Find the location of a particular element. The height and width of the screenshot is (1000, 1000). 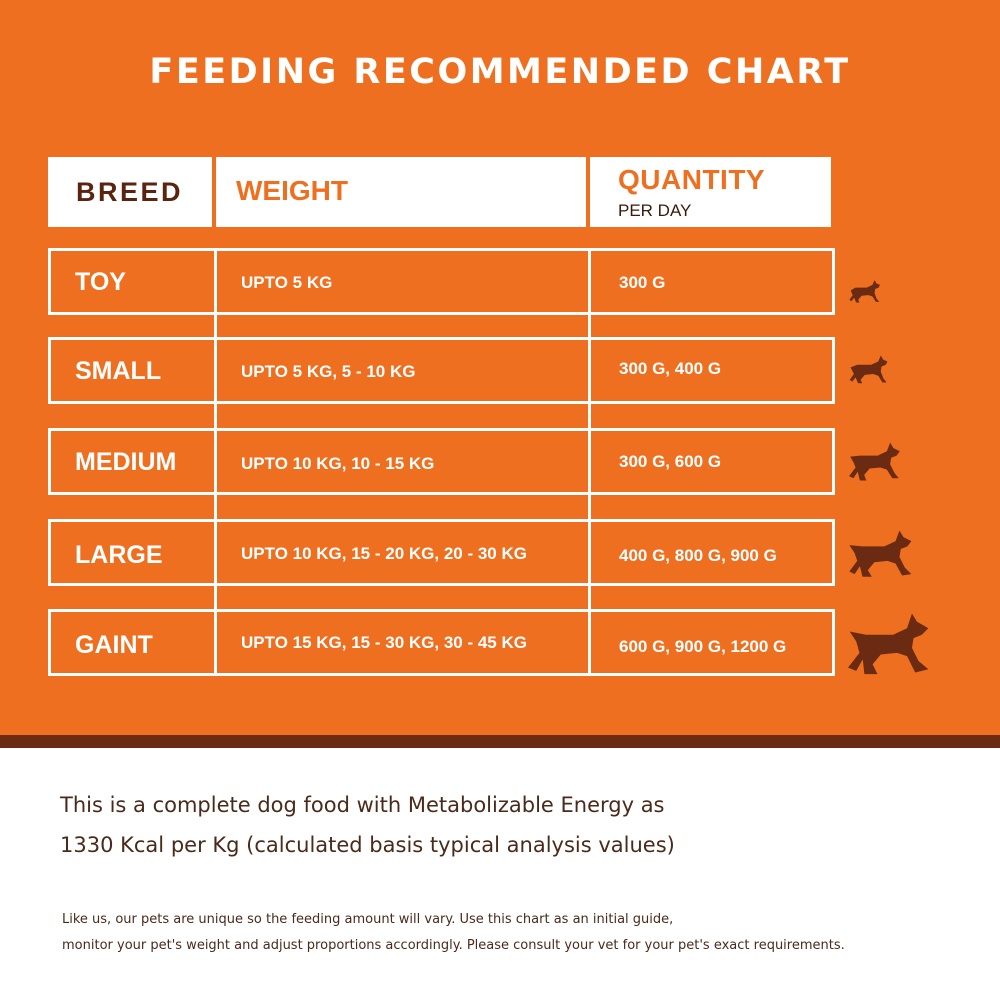

breed-cell: TOY is located at coordinates (100, 282).